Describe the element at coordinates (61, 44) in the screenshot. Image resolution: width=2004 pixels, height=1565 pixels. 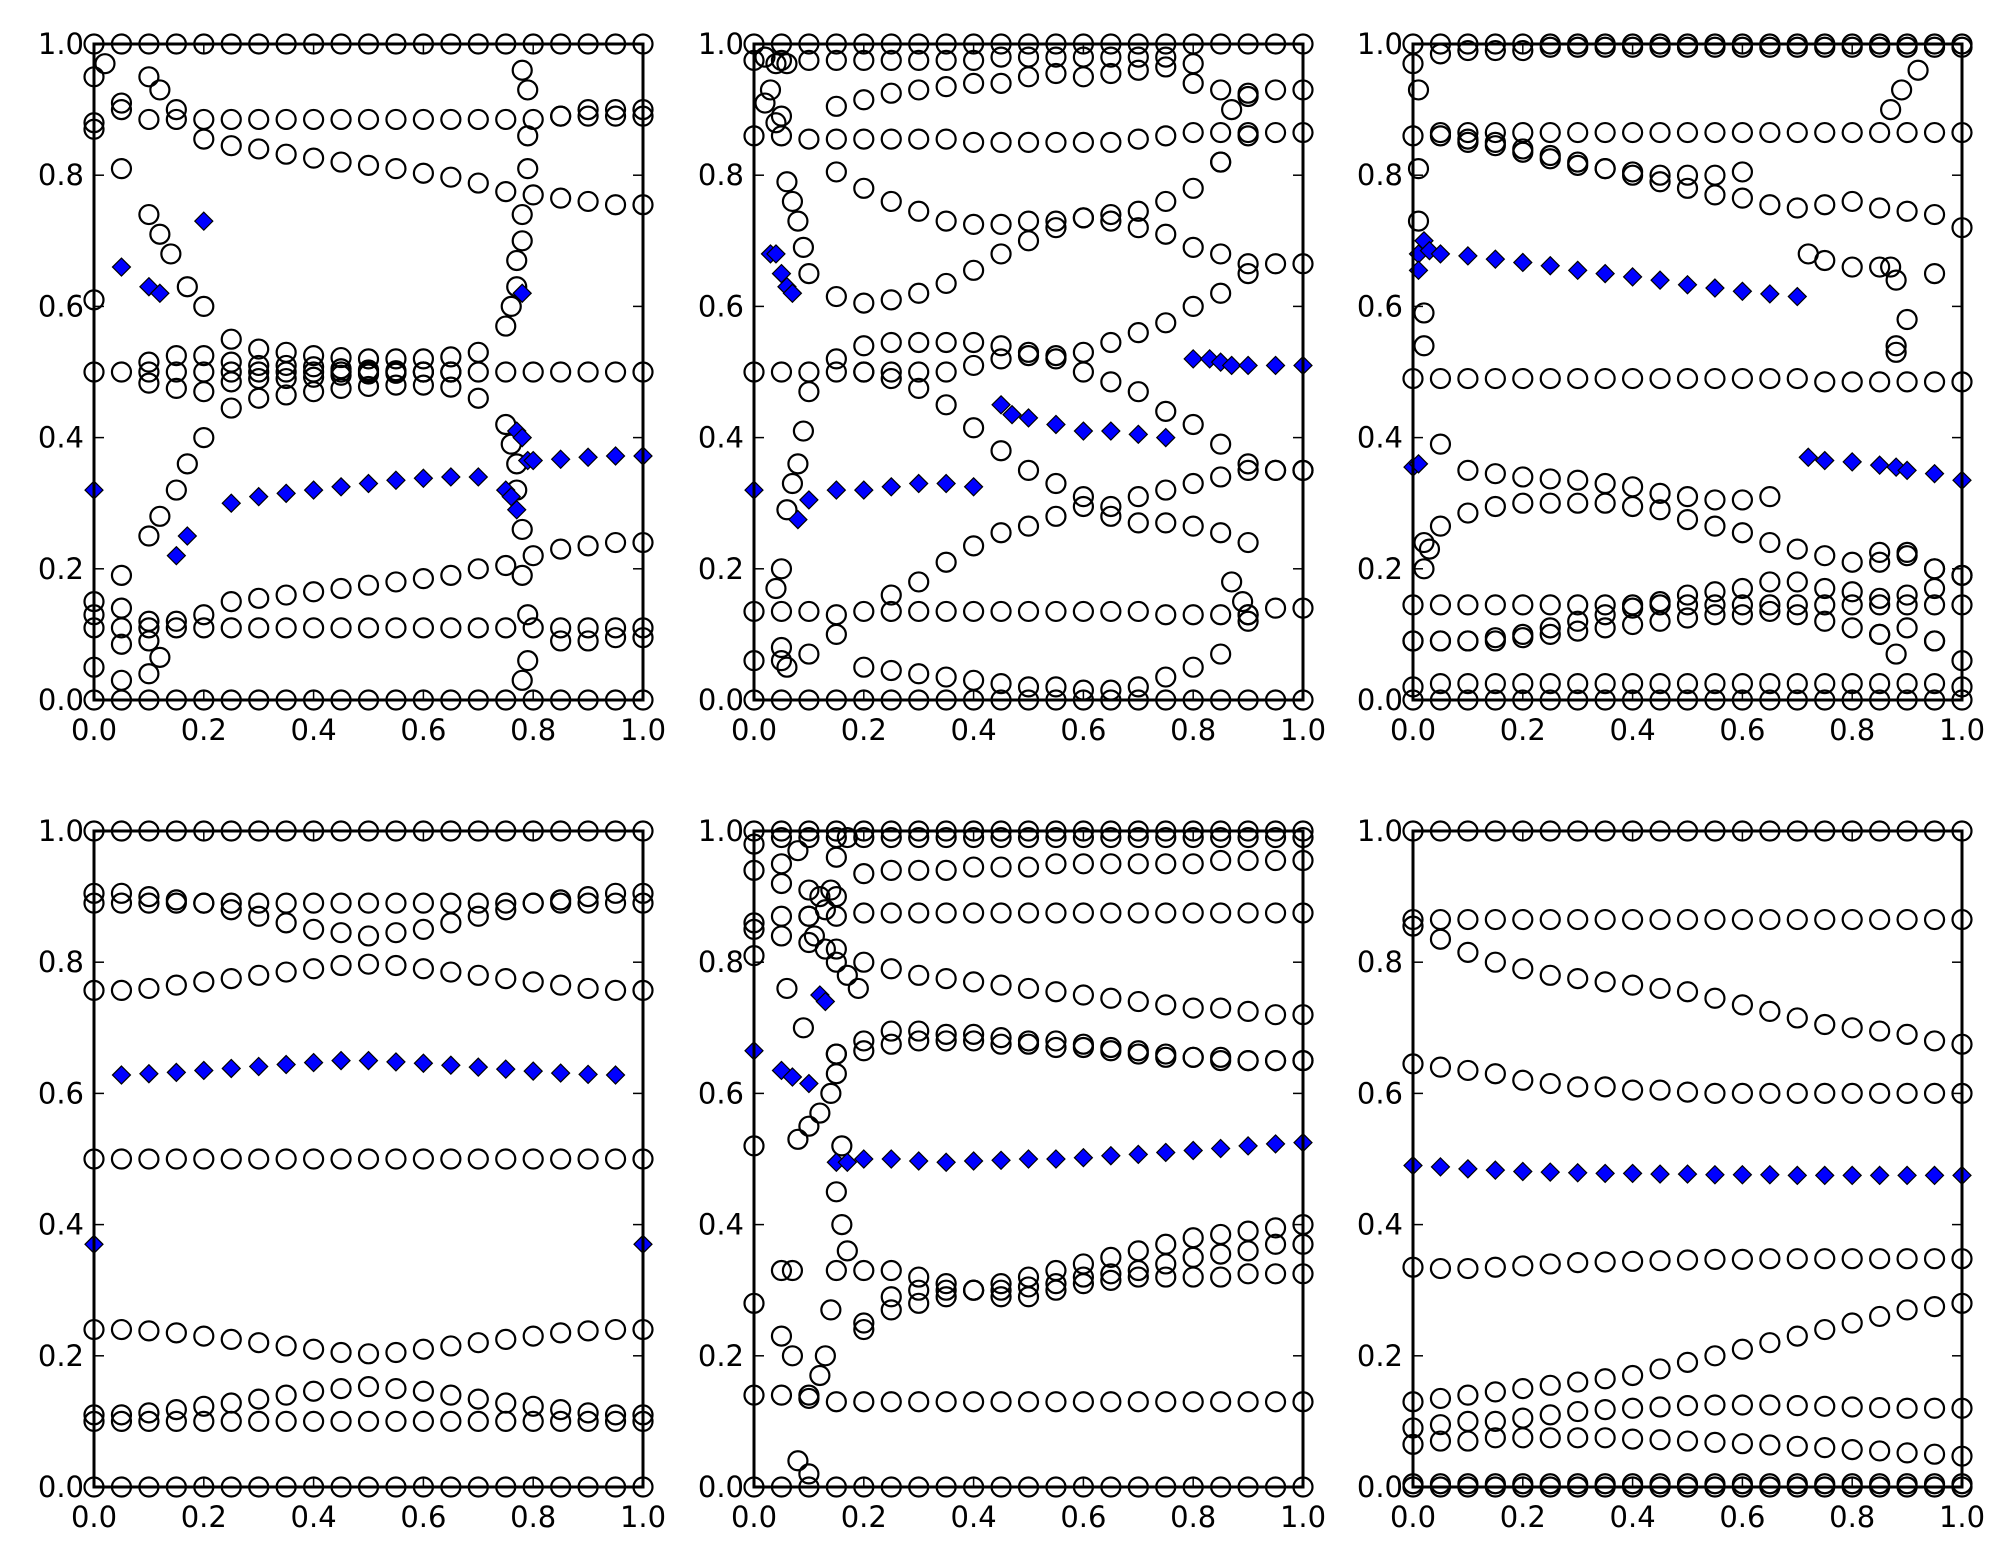
I see `y-tick-label: 1.0` at that location.